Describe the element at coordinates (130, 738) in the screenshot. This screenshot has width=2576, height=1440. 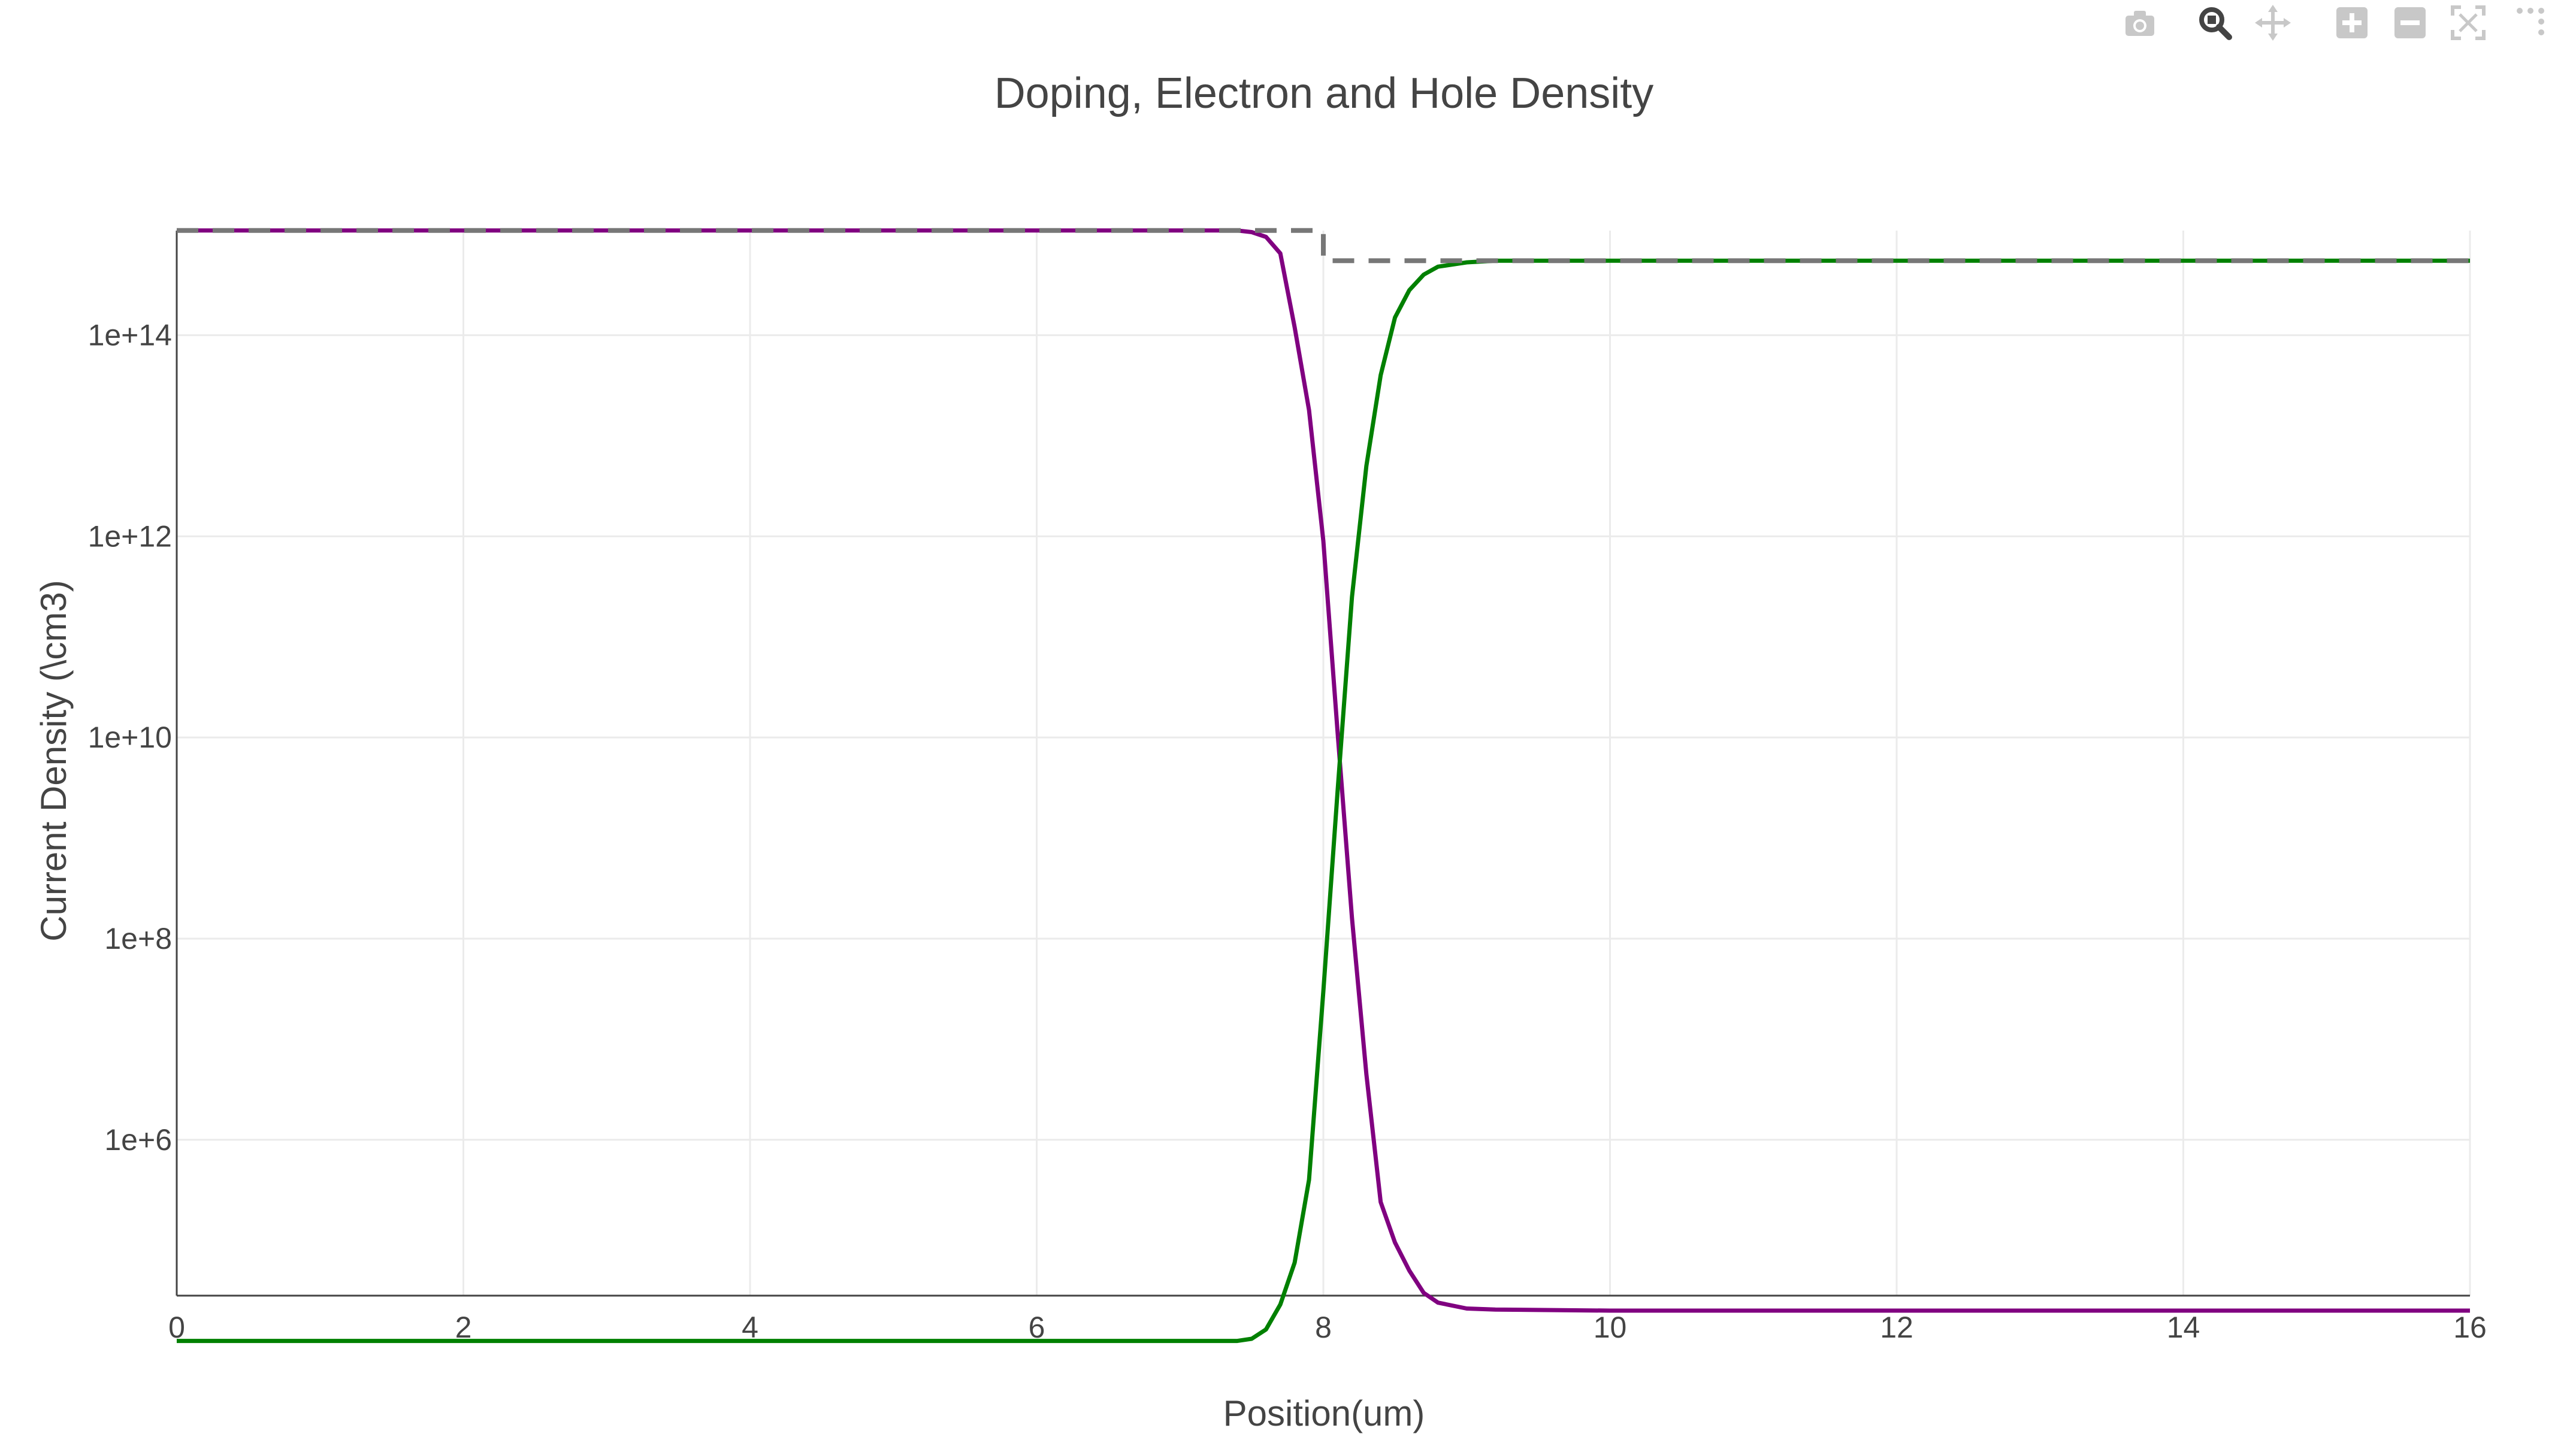
I see `y-tick-label: 1e+10` at that location.